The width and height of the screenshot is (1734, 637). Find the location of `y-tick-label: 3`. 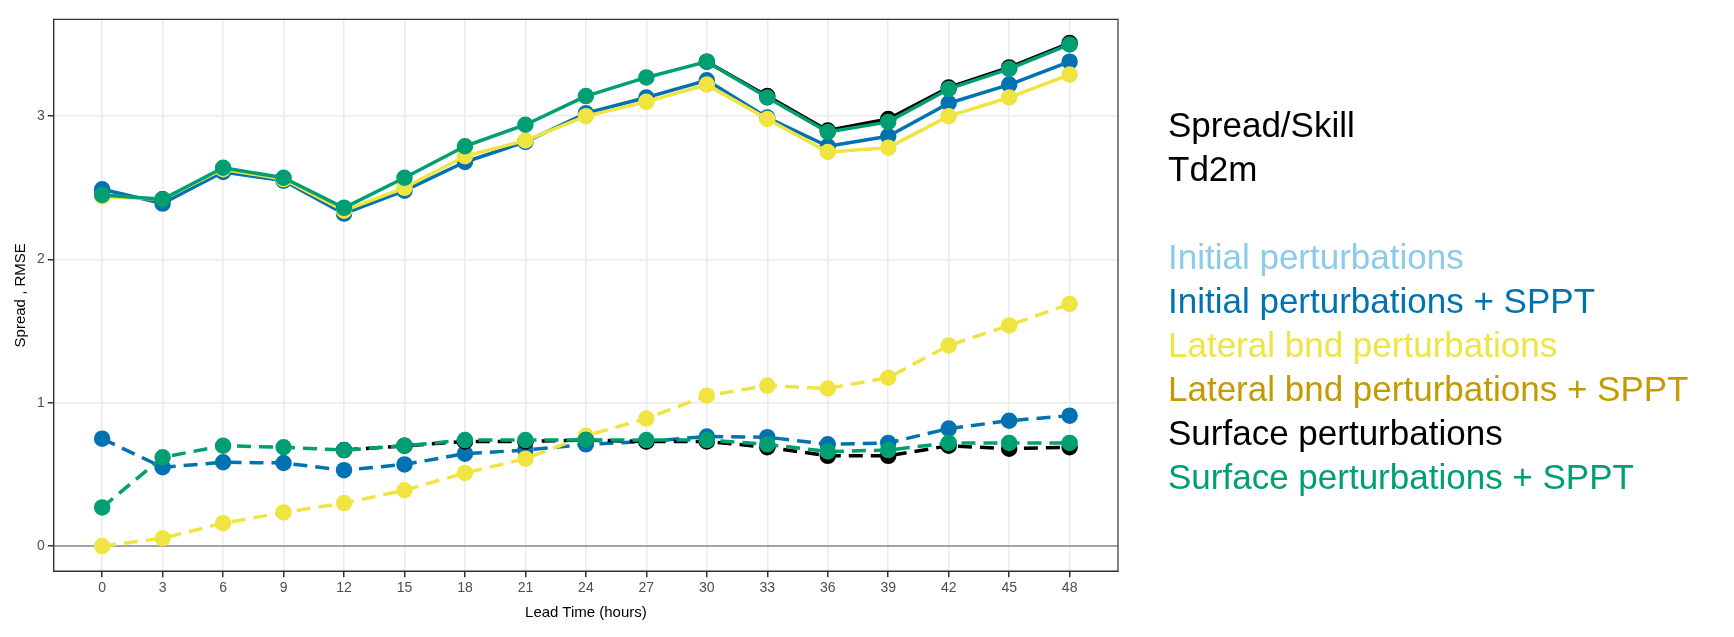

y-tick-label: 3 is located at coordinates (40, 115).